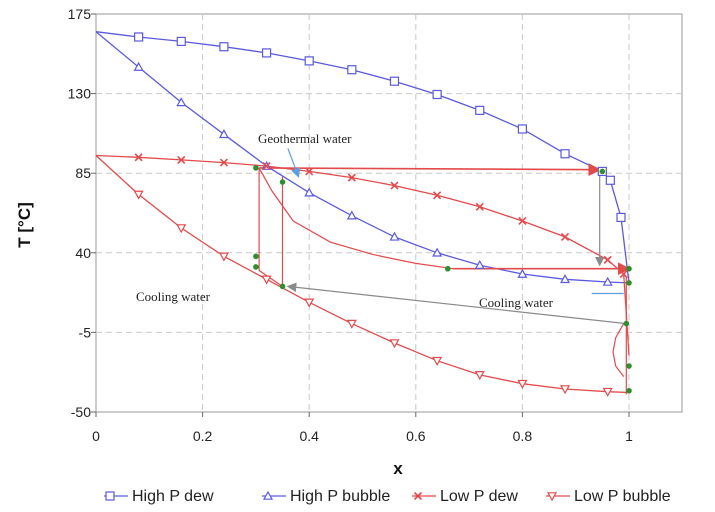  Describe the element at coordinates (305, 138) in the screenshot. I see `annotation-geothermal-water: Geothermal water` at that location.